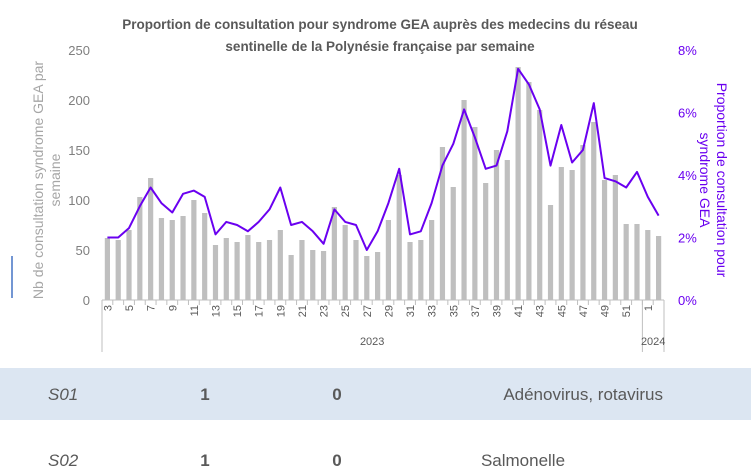 The image size is (751, 473). I want to click on x-tick-label: 11, so click(195, 310).